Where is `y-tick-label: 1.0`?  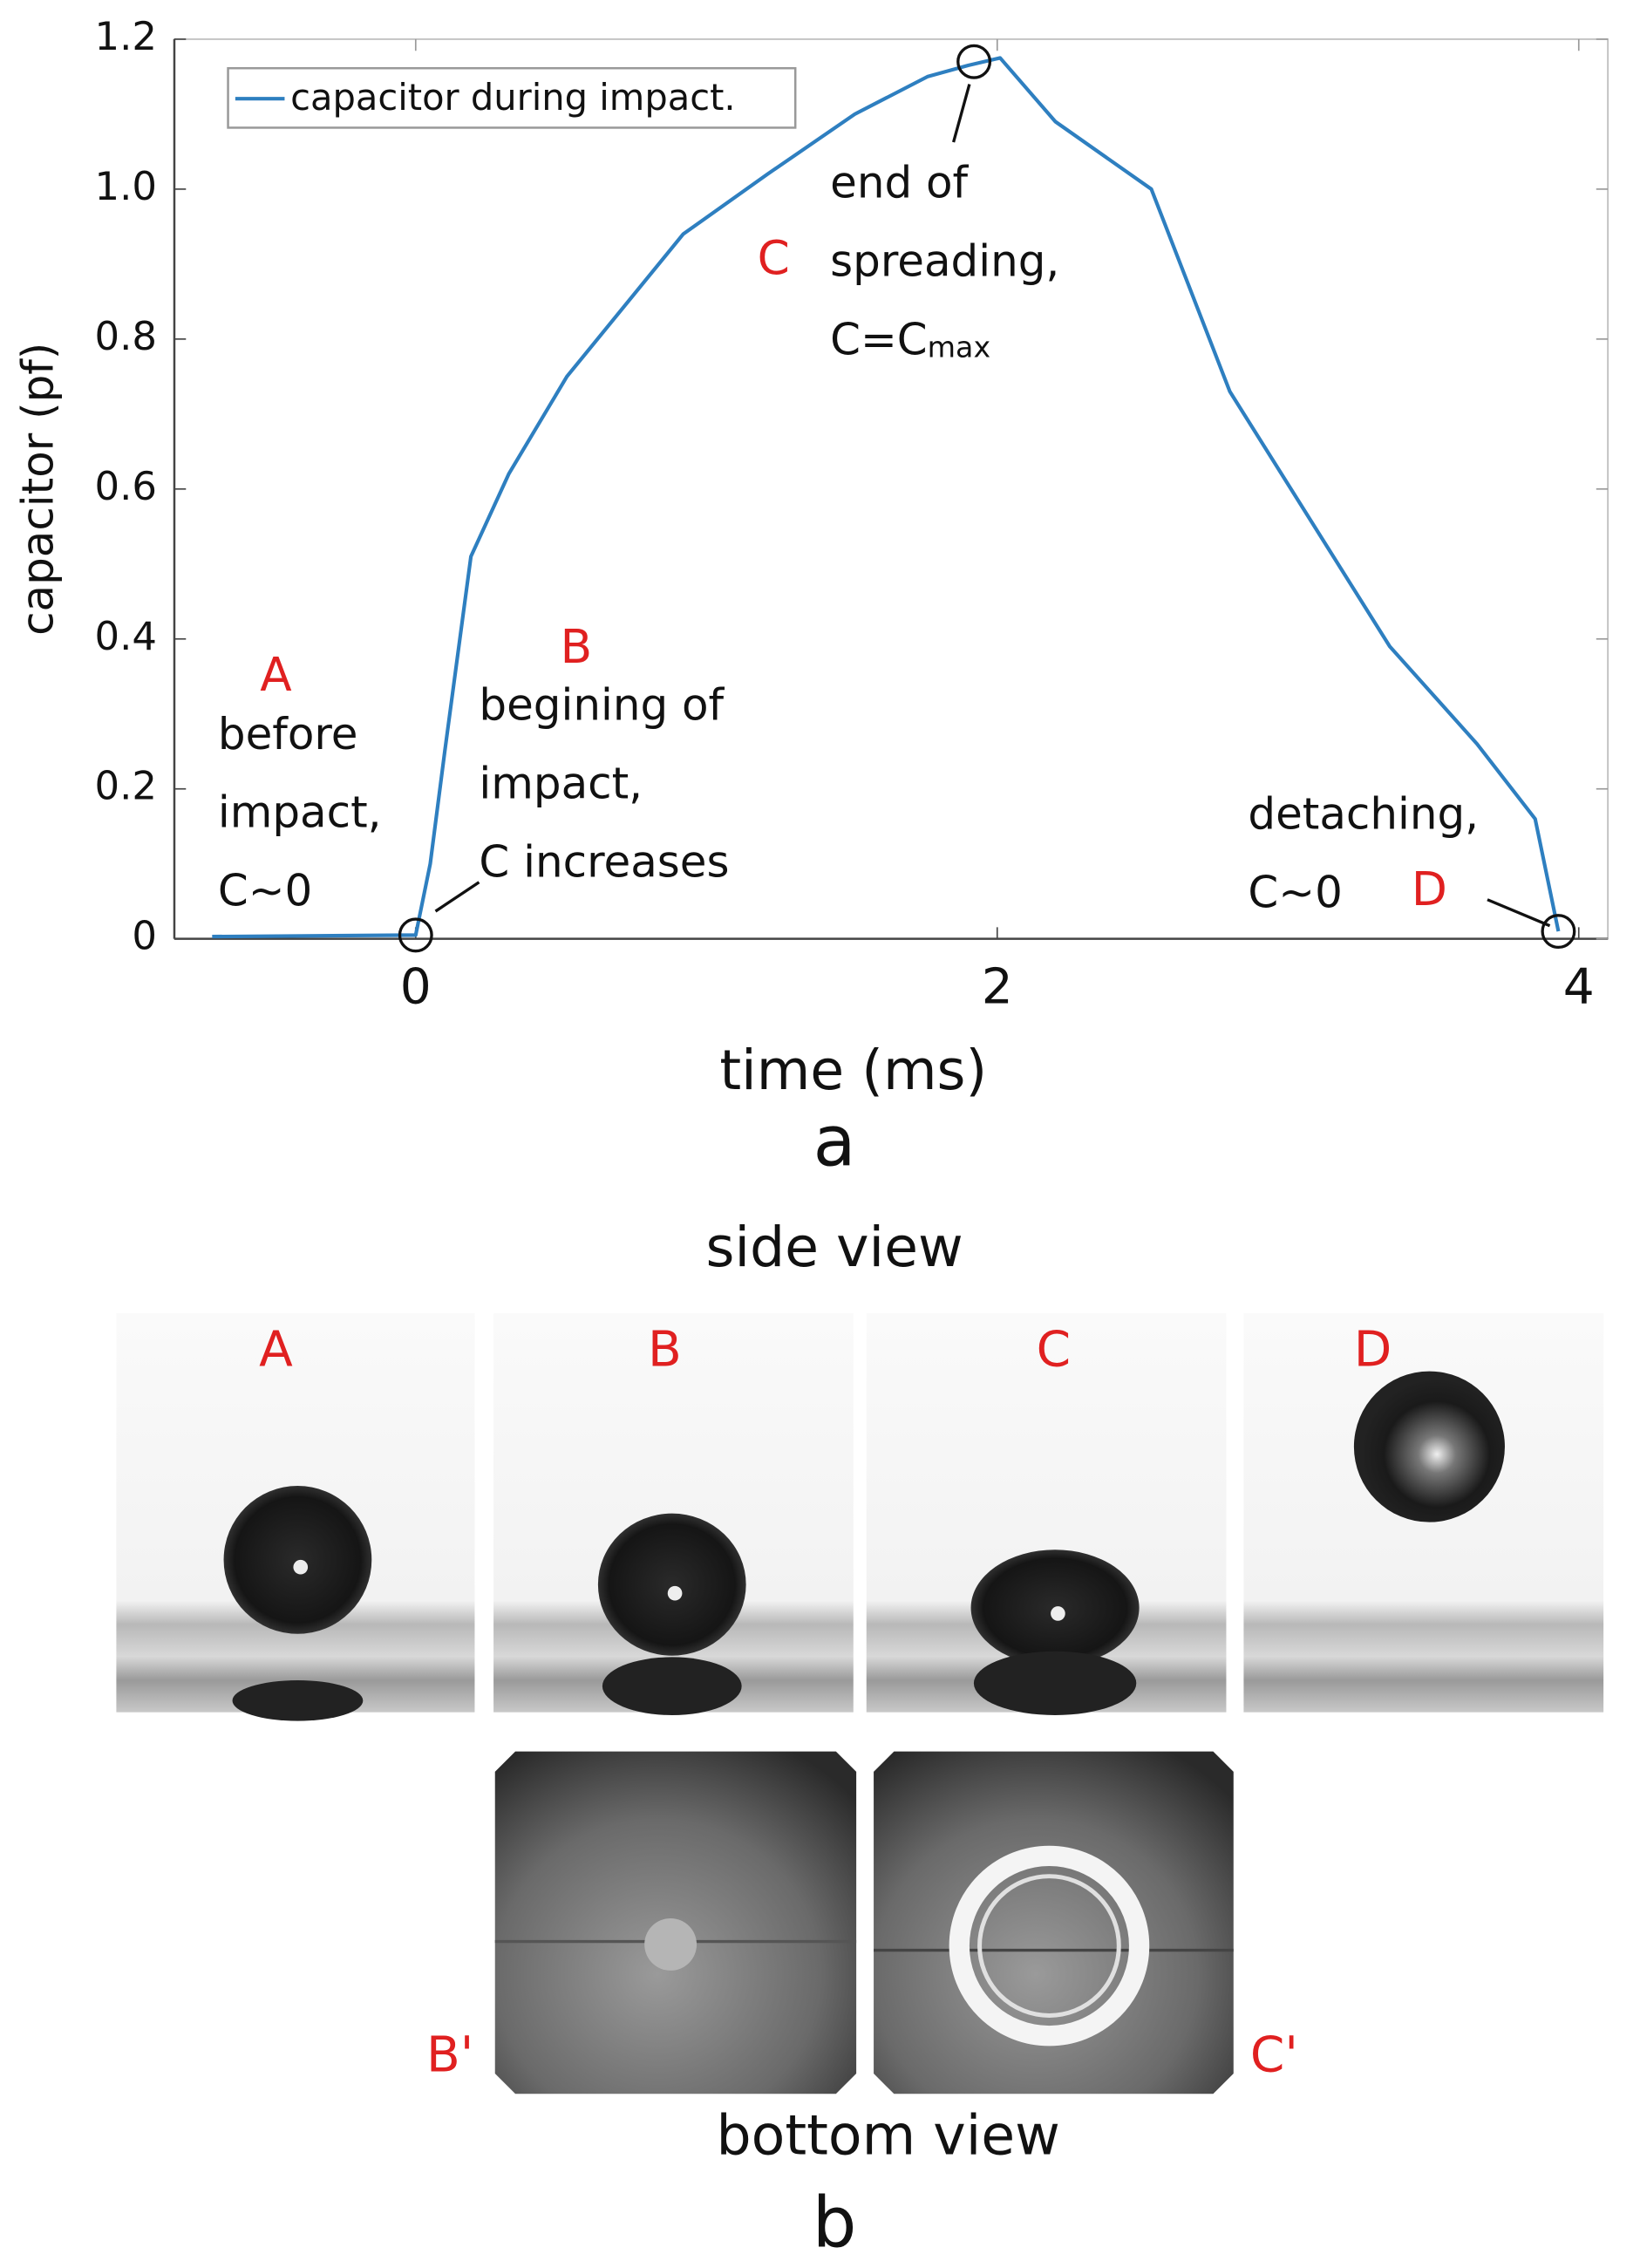 y-tick-label: 1.0 is located at coordinates (126, 186).